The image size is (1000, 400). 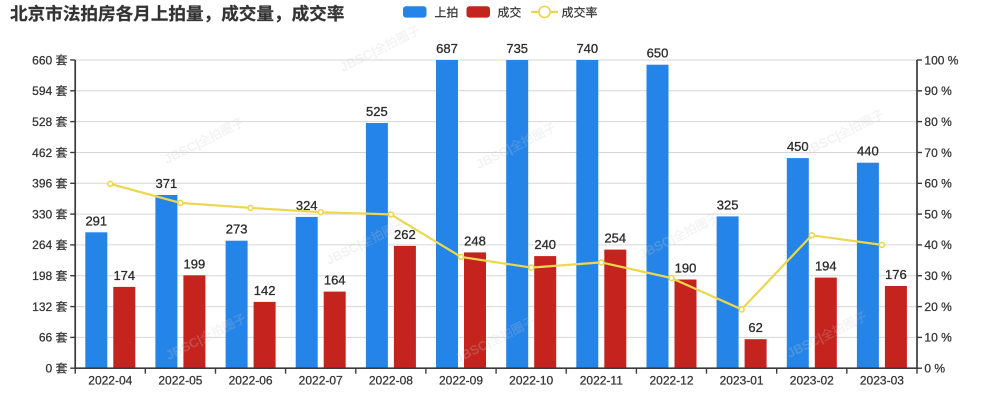 I want to click on svg-text: 198, so click(x=42, y=276).